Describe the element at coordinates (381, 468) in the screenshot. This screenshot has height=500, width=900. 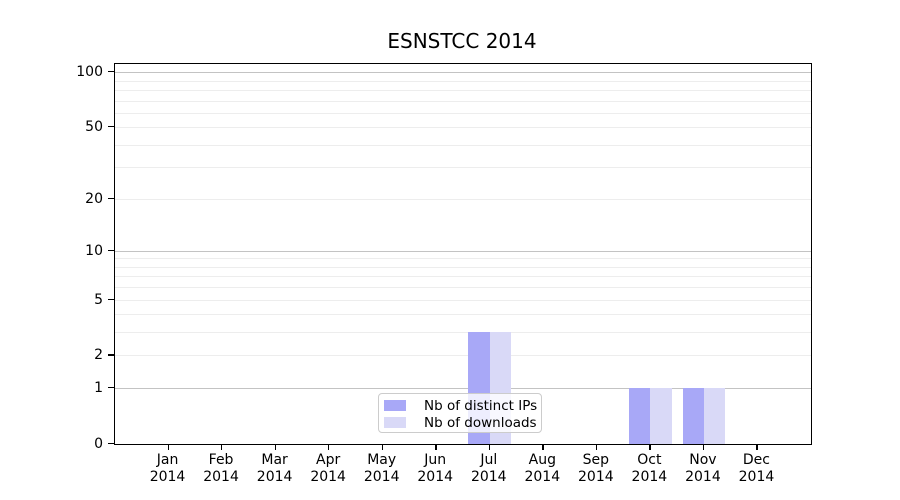
I see `x-tick-label: May 2014` at that location.